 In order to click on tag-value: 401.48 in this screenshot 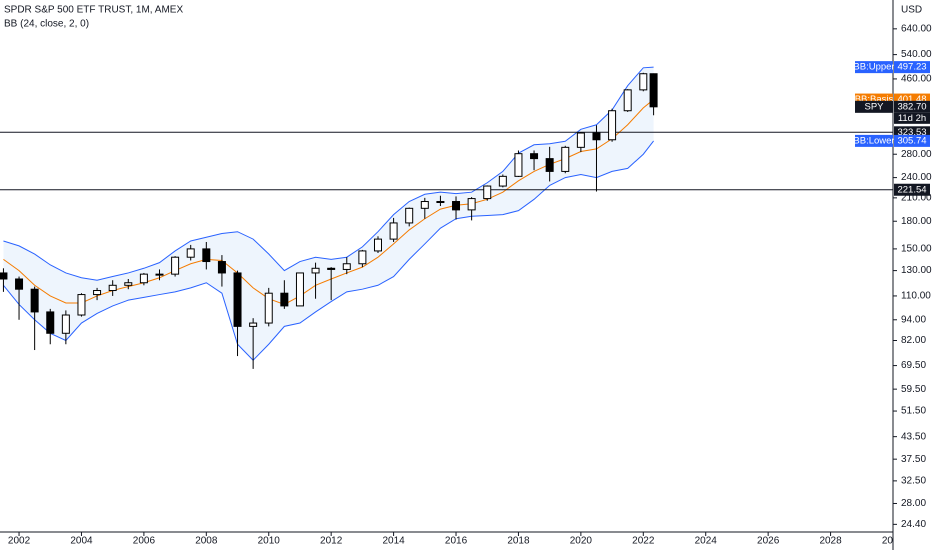, I will do `click(911, 99)`.